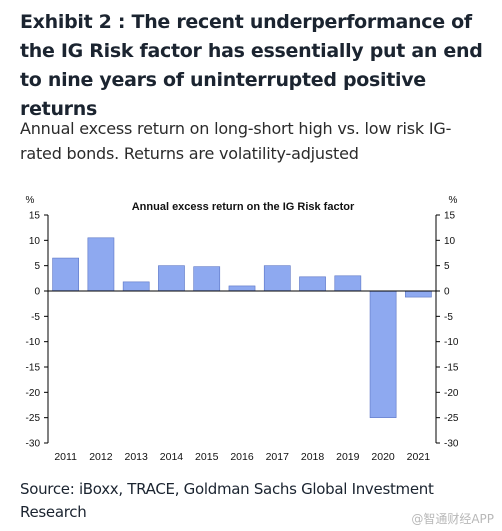  What do you see at coordinates (418, 294) in the screenshot?
I see `bar-2021` at bounding box center [418, 294].